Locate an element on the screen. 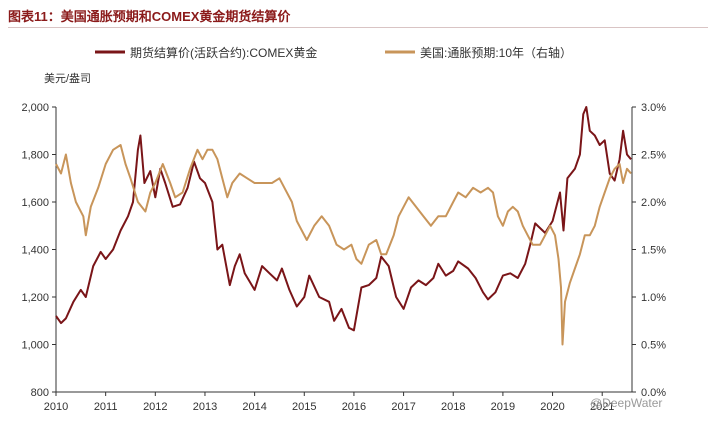 The width and height of the screenshot is (713, 435). x-tick-label: 2015 is located at coordinates (304, 407).